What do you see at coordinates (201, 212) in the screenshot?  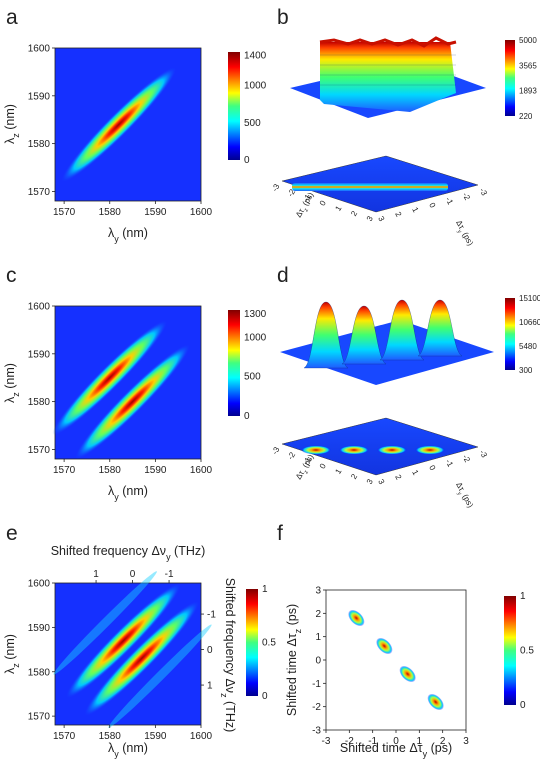 I see `a-x-tick-label: 1600` at bounding box center [201, 212].